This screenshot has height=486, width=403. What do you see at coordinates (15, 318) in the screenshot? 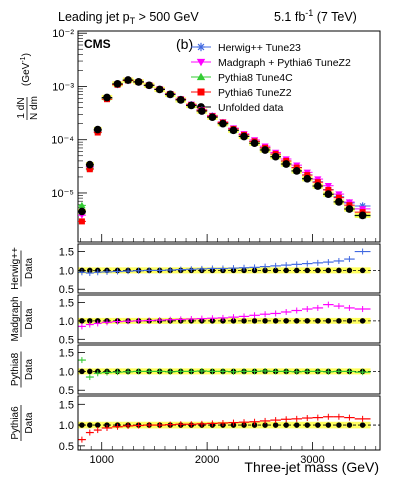
I see `ratio-label-top: Madgraph` at bounding box center [15, 318].